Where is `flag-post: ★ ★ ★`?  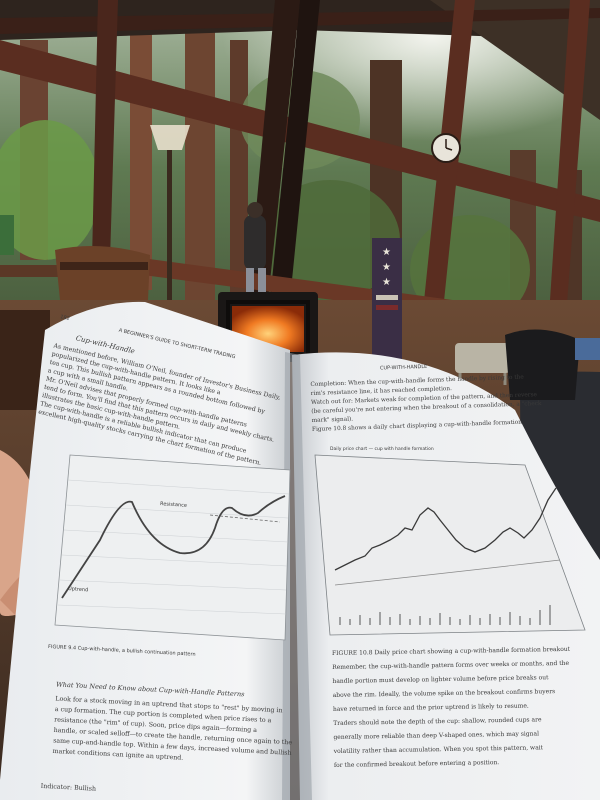
flag-post: ★ ★ ★ is located at coordinates (387, 300).